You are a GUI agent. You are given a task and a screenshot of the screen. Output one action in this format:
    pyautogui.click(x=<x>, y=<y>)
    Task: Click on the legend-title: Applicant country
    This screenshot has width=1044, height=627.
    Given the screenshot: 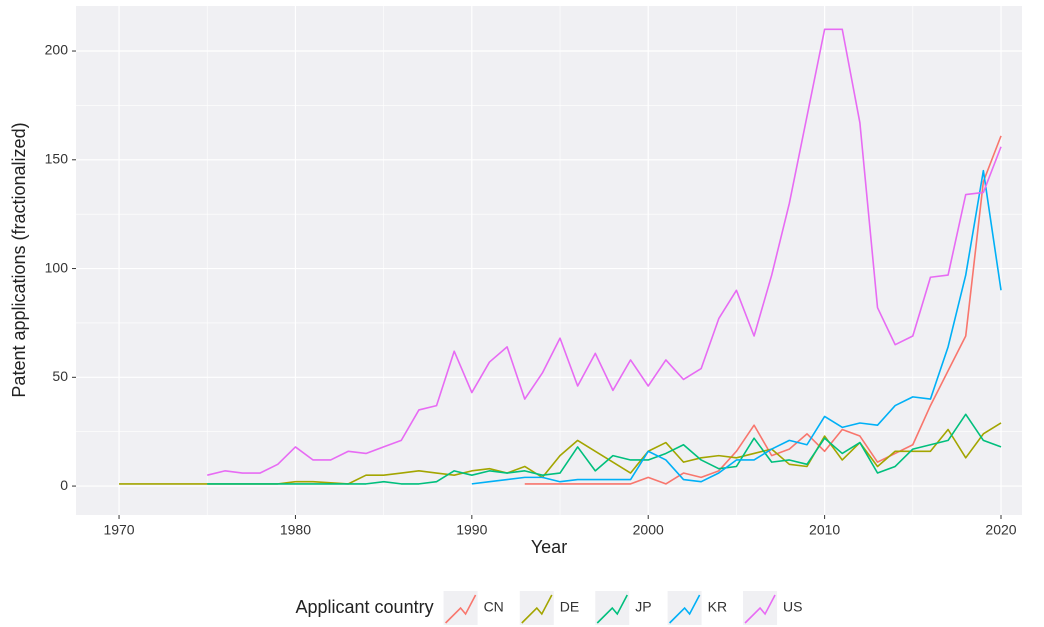 What is the action you would take?
    pyautogui.click(x=364, y=607)
    